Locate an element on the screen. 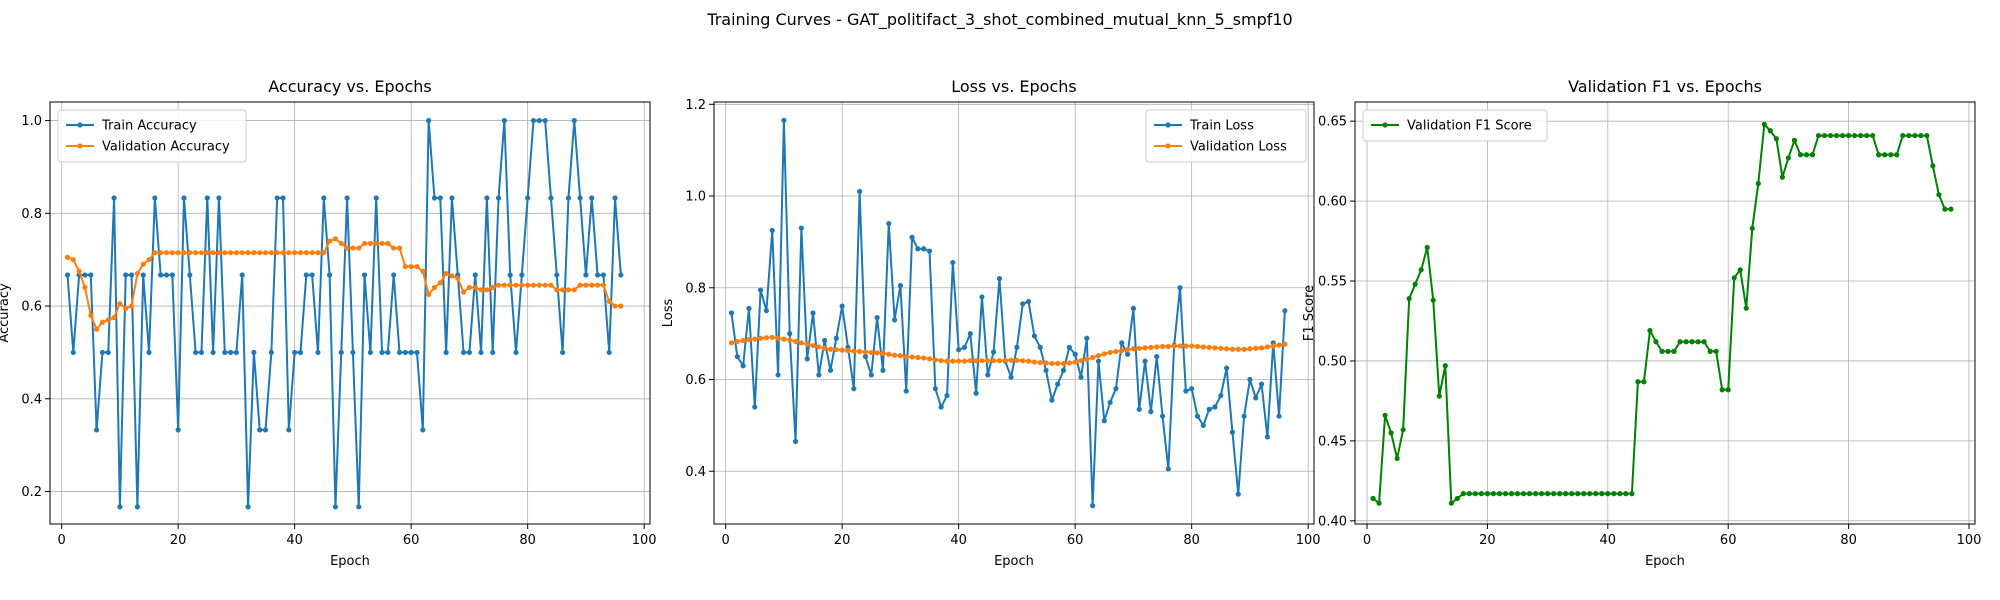 The height and width of the screenshot is (600, 2000). series-line-validation-loss is located at coordinates (1008, 350).